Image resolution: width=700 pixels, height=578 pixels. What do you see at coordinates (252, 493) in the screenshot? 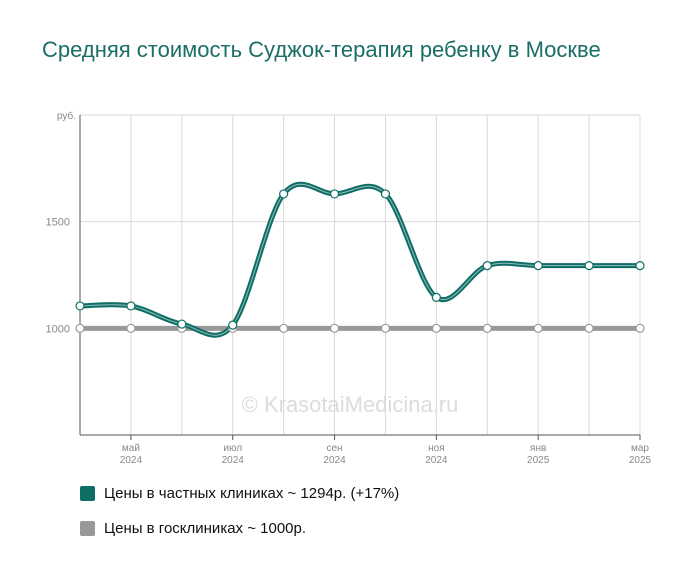
I see `legend-label-private: Цены в частных клиниках ~ 1294р. (+17%)` at bounding box center [252, 493].